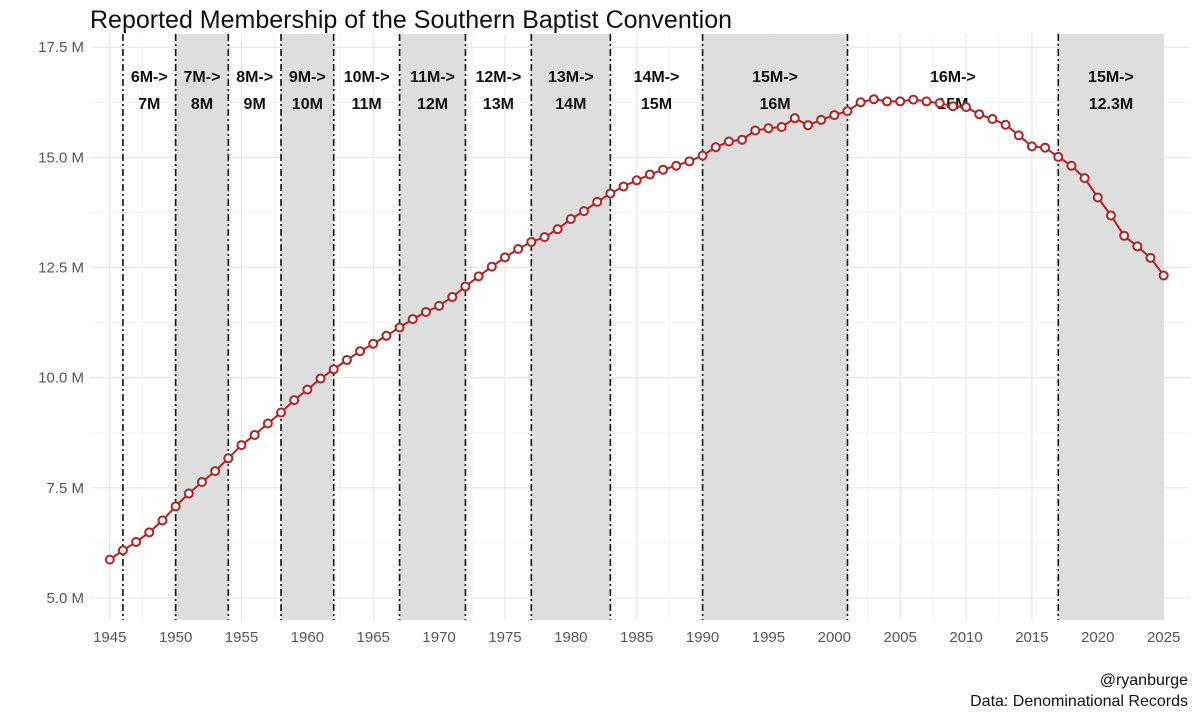 The width and height of the screenshot is (1200, 720). What do you see at coordinates (432, 77) in the screenshot?
I see `band-label: 11M->` at bounding box center [432, 77].